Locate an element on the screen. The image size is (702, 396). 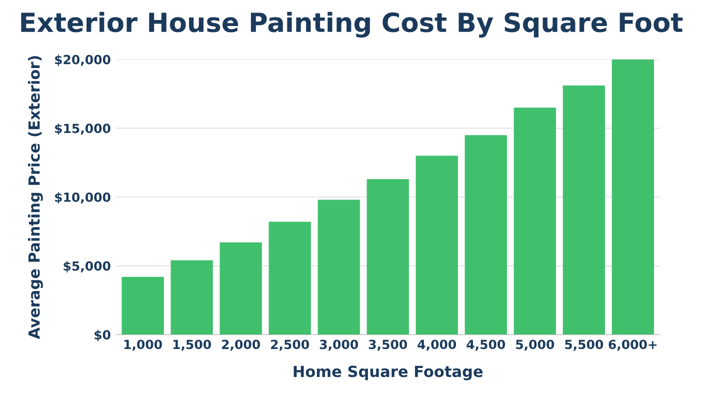
x-tick-label: 3,500 is located at coordinates (388, 345).